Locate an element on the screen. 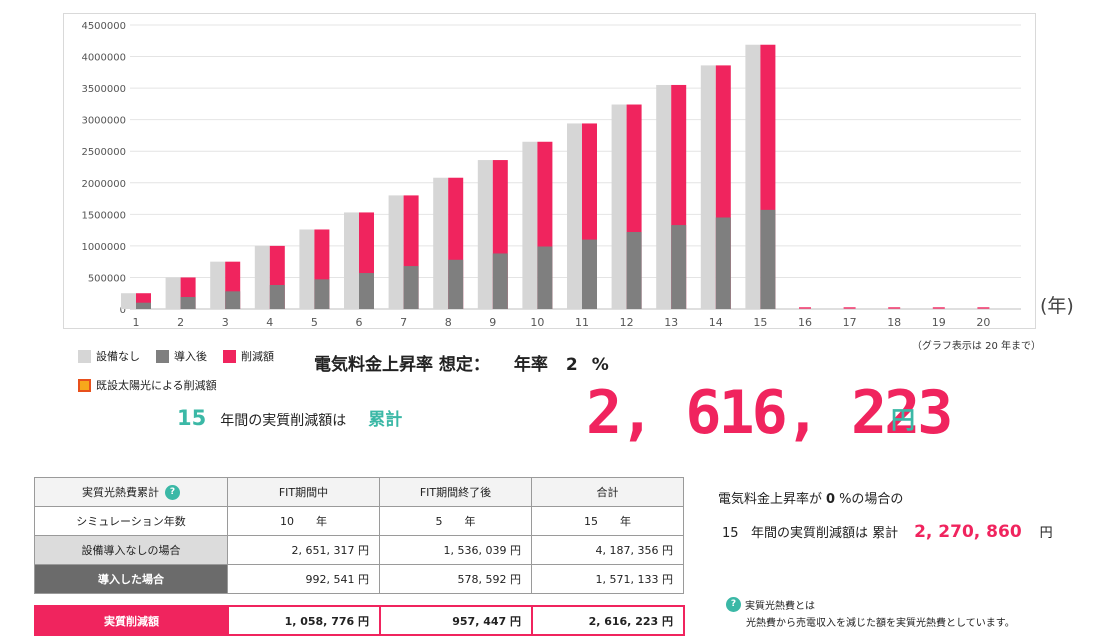  legend-item-none: 設備なし is located at coordinates (109, 356).